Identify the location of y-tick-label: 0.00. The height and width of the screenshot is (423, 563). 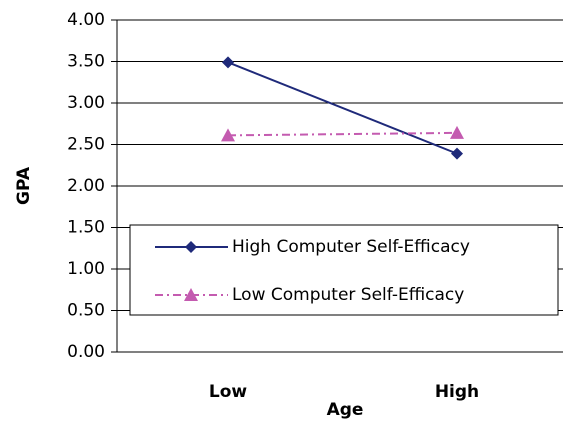
(86, 352).